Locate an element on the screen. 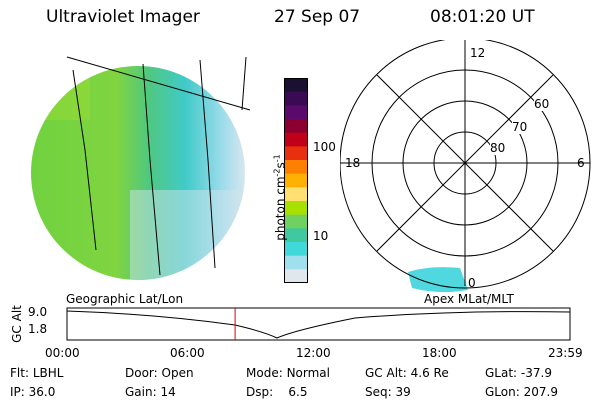 The height and width of the screenshot is (400, 600). mlt-label-0: 0 is located at coordinates (472, 283).